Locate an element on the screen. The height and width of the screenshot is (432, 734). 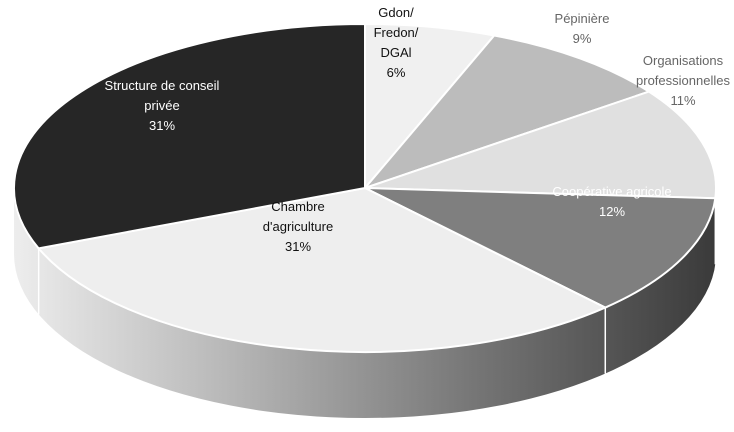
slice-percent: 11% is located at coordinates (682, 100).